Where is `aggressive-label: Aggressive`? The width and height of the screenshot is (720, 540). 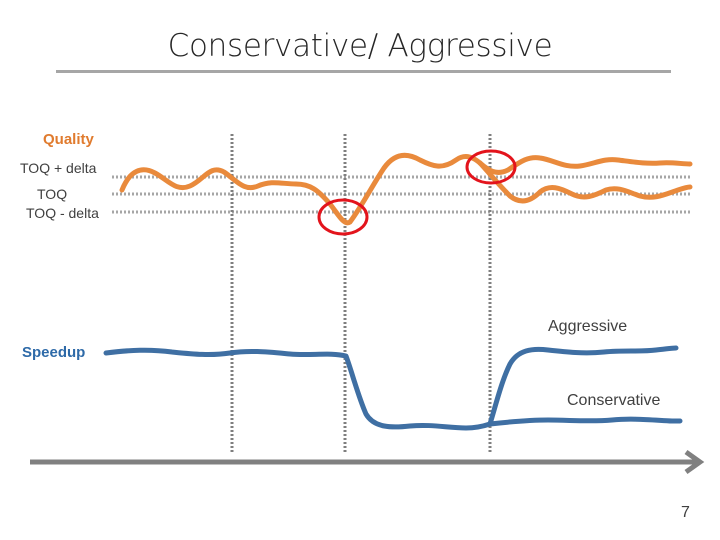 aggressive-label: Aggressive is located at coordinates (588, 326).